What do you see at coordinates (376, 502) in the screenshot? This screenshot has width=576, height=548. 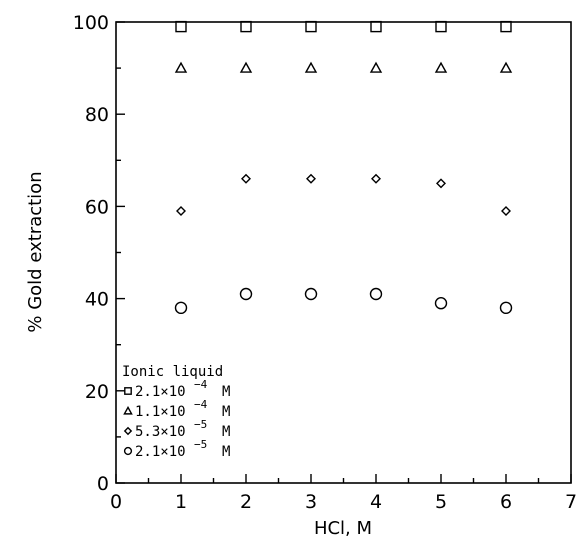 I see `x-tick-label: 4` at bounding box center [376, 502].